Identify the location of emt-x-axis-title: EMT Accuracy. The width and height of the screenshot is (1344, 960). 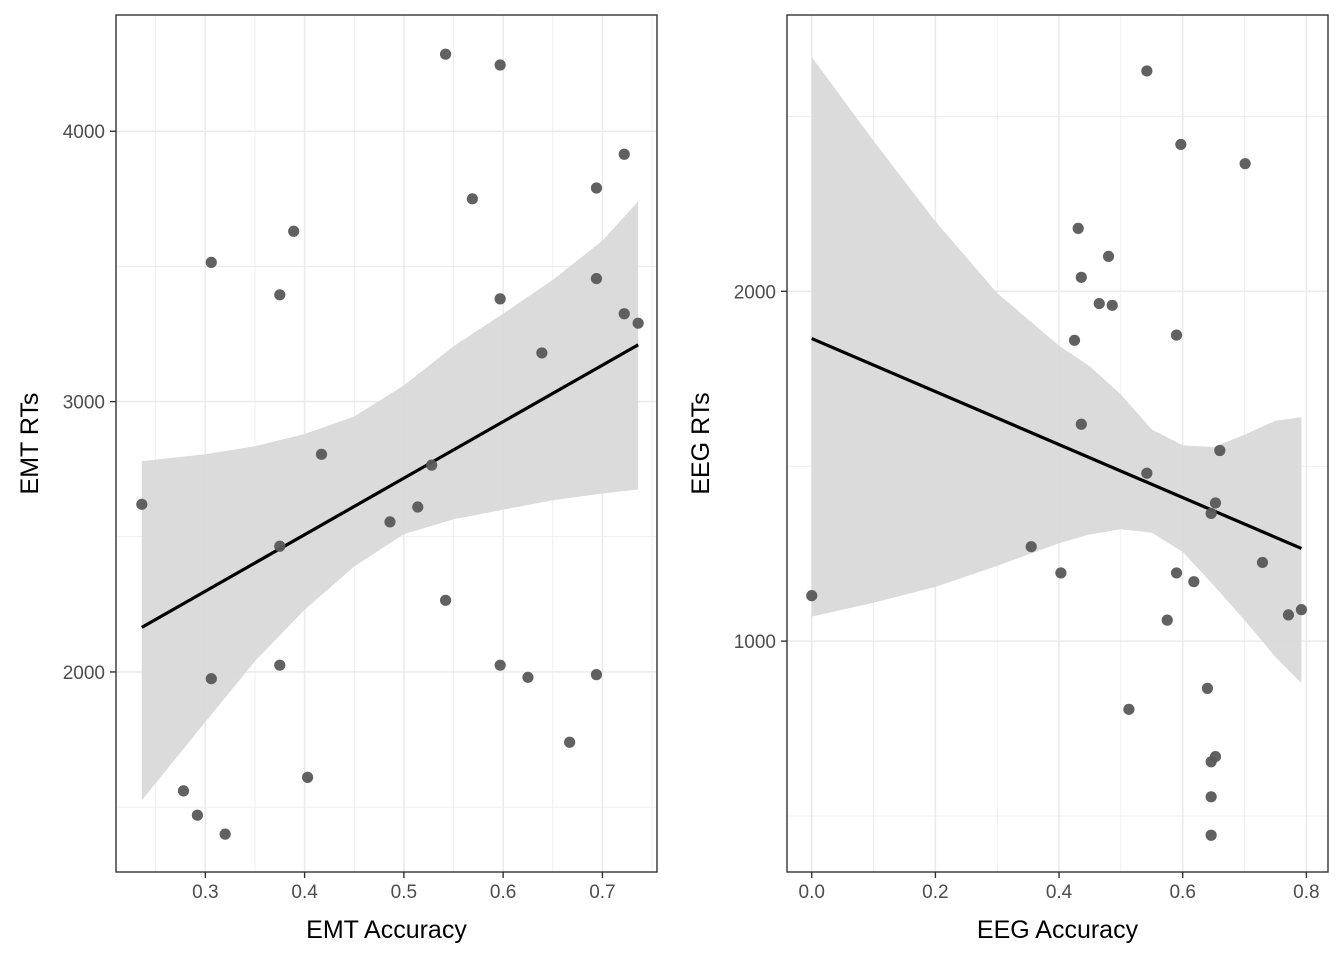
(386, 930).